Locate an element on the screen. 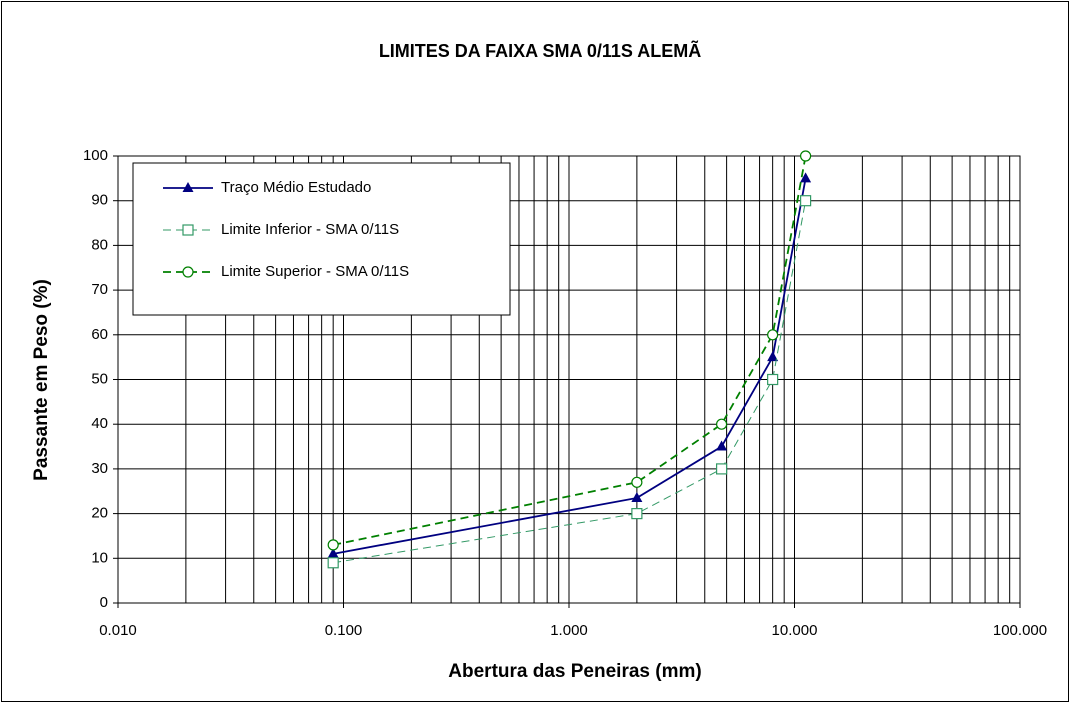  y-tick-label: 100 is located at coordinates (95, 155).